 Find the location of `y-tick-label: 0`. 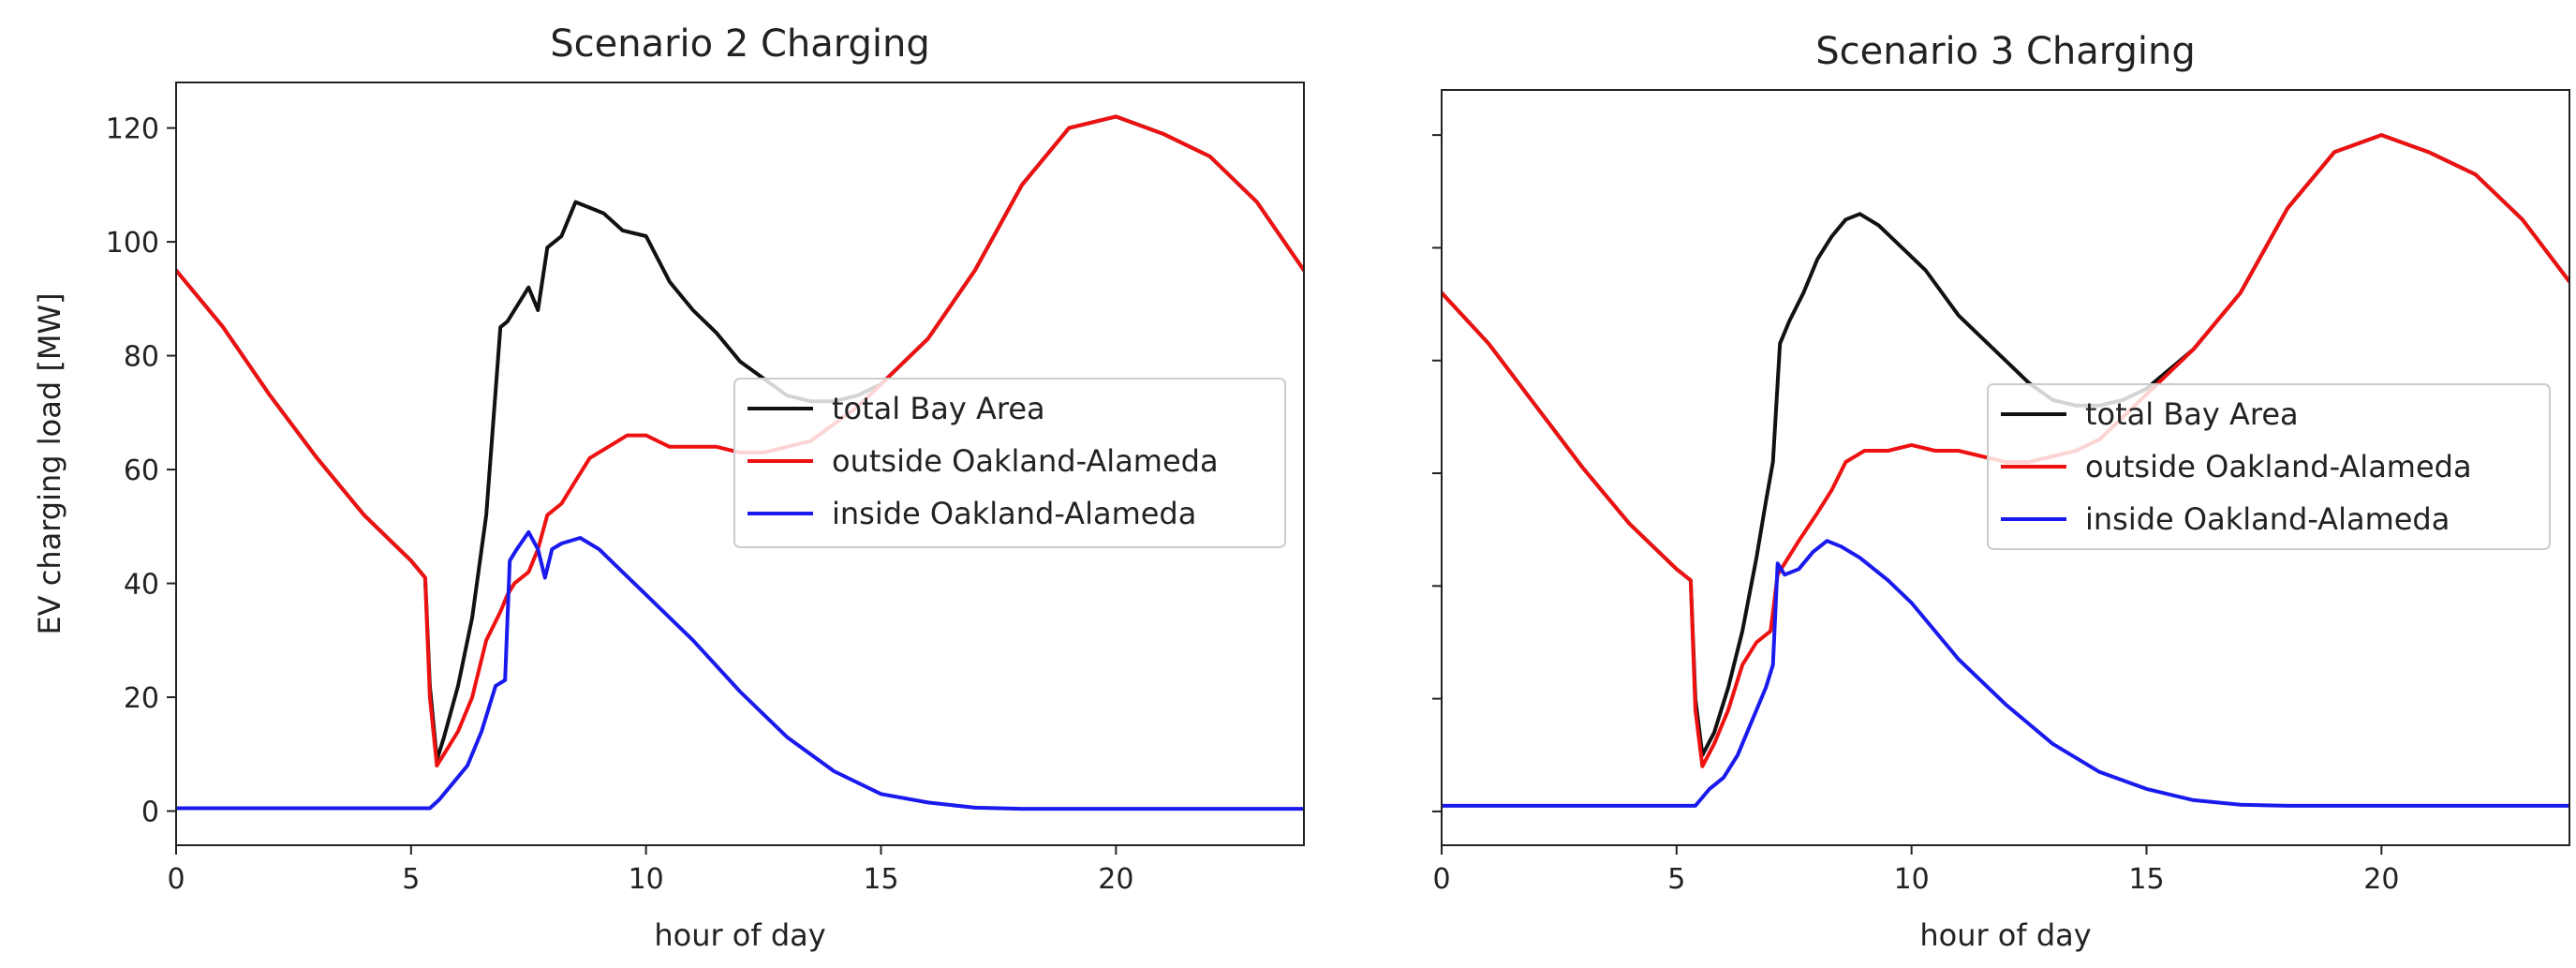

y-tick-label: 0 is located at coordinates (150, 813).